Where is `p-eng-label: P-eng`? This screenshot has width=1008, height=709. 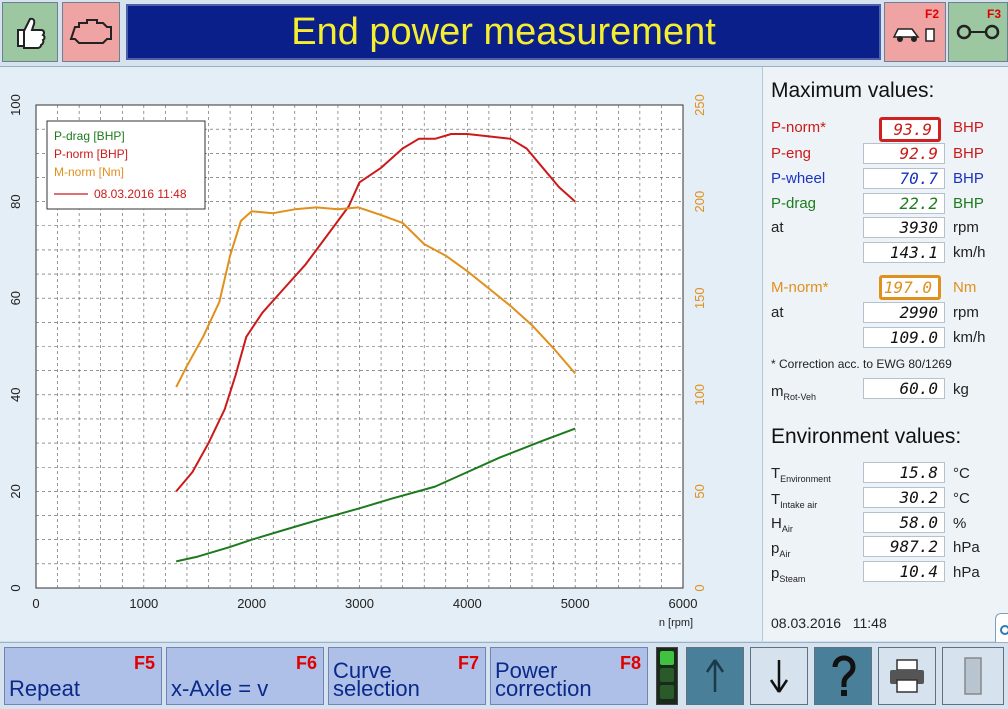 p-eng-label: P-eng is located at coordinates (791, 153).